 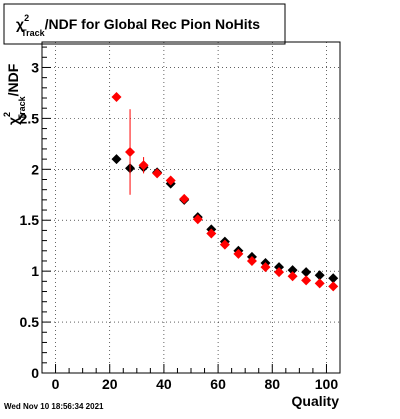 What do you see at coordinates (116, 159) in the screenshot?
I see `marker-s0-p0` at bounding box center [116, 159].